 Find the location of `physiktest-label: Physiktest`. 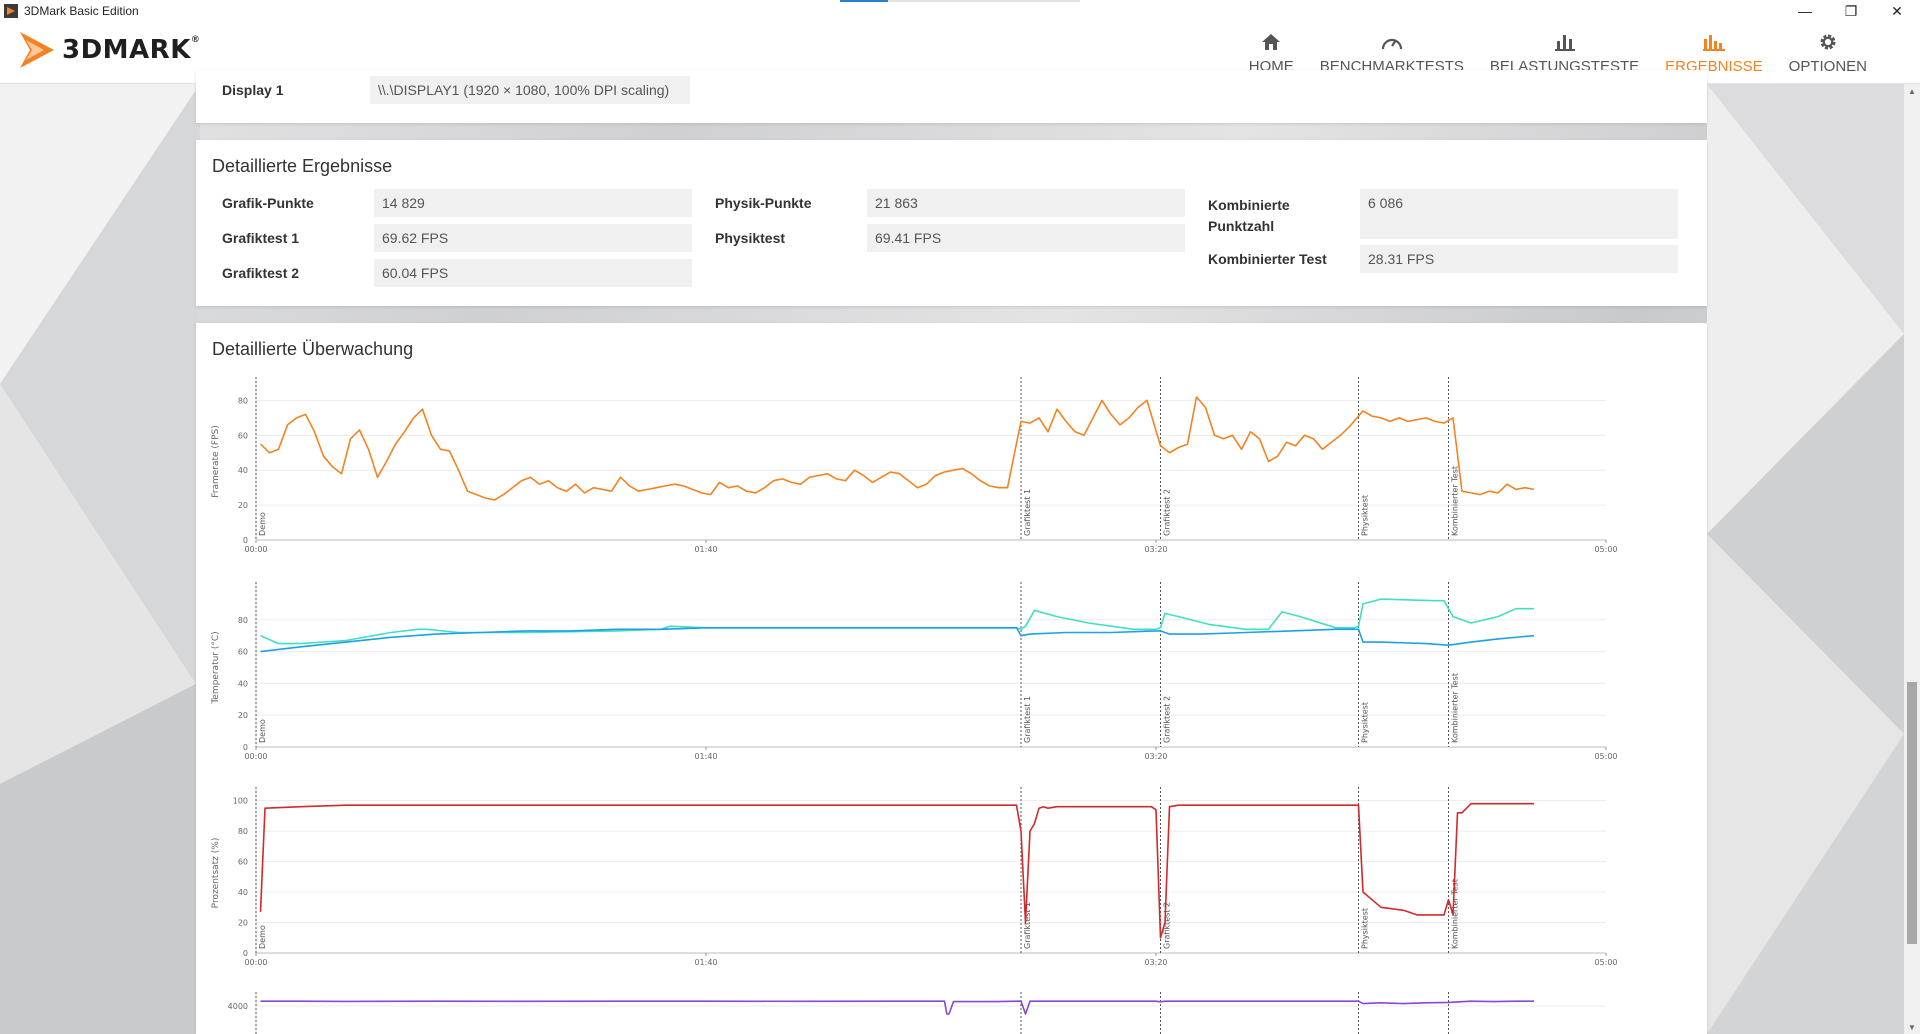

physiktest-label: Physiktest is located at coordinates (750, 238).